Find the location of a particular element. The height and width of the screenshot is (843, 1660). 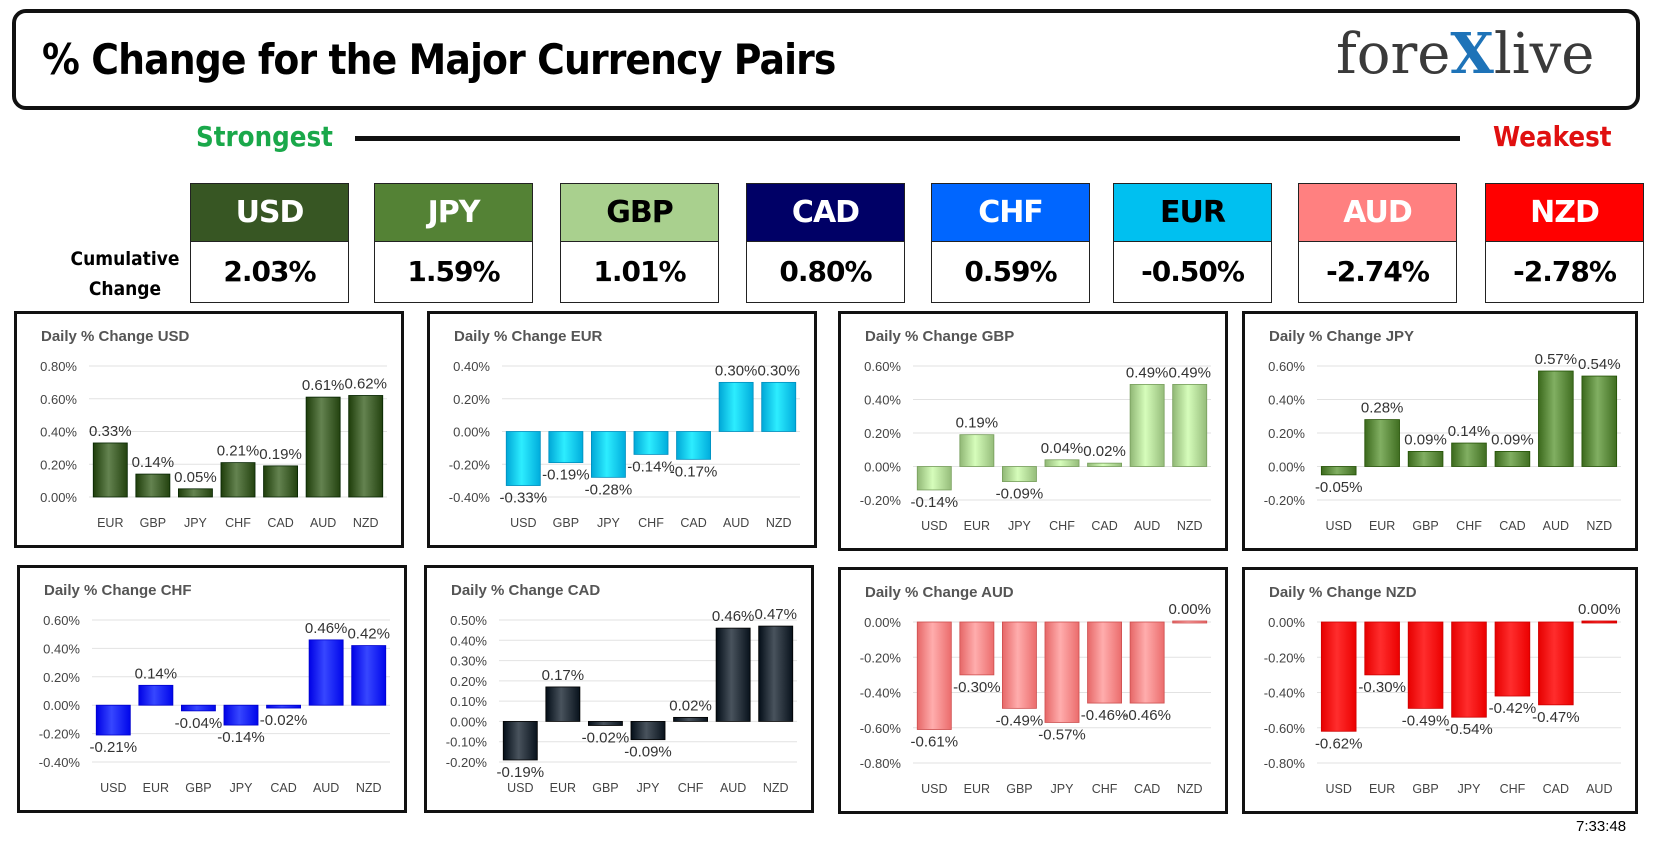

data-label: 0.62% is located at coordinates (365, 383).